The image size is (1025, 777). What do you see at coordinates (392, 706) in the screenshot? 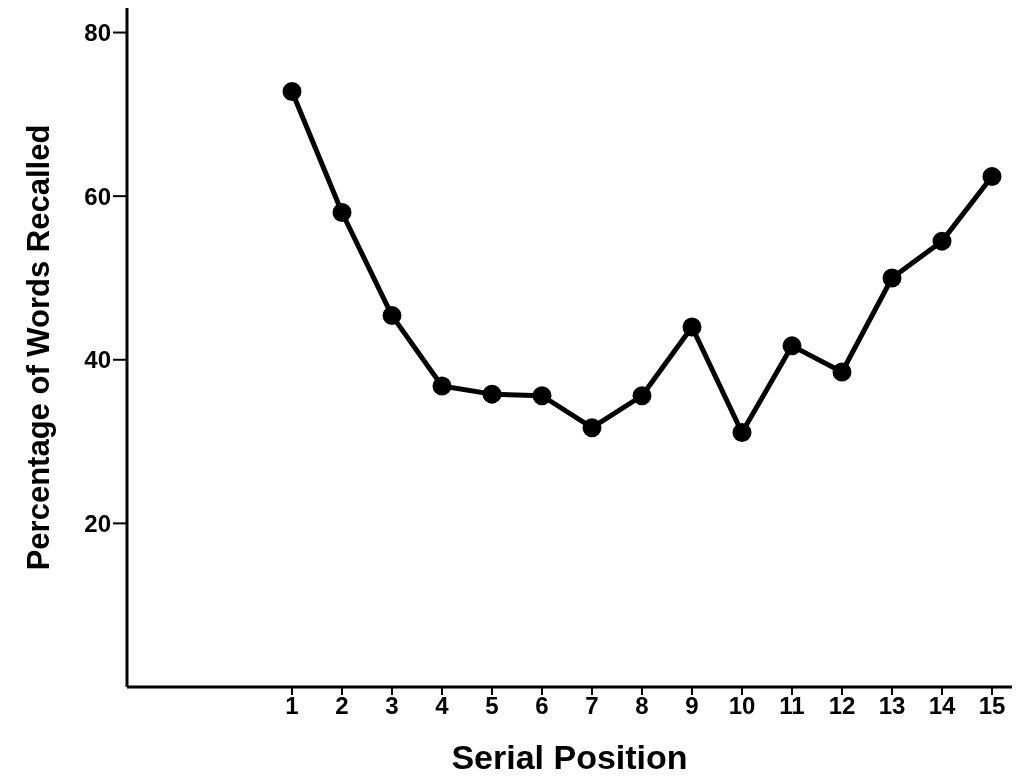
I see `x-tick-label: 3` at bounding box center [392, 706].